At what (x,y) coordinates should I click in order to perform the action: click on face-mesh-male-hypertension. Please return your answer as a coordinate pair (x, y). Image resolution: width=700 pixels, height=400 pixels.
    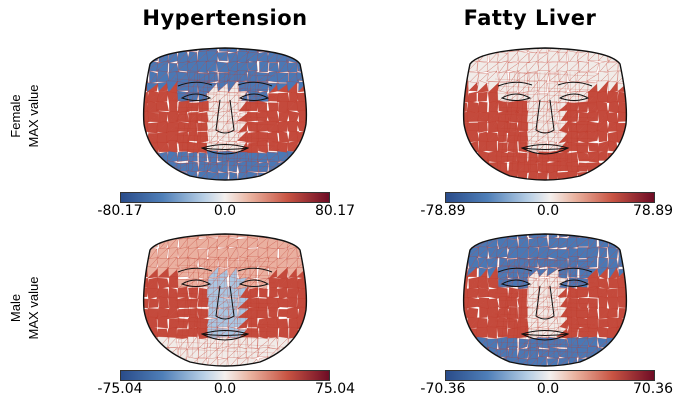
    Looking at the image, I should click on (230, 300).